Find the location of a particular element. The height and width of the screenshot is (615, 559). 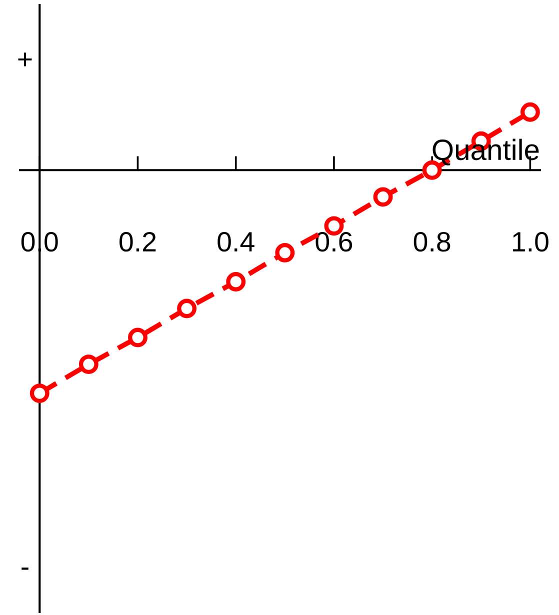

x-tick-label: 0.8 is located at coordinates (432, 242).